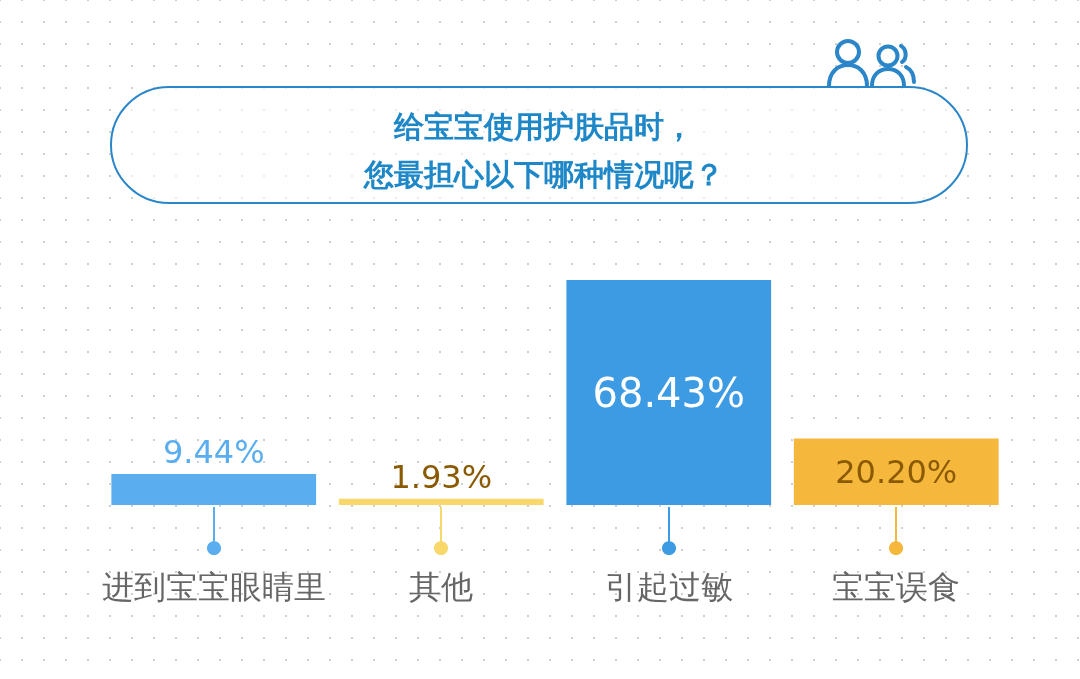  Describe the element at coordinates (669, 392) in the screenshot. I see `data-label: 68.43%` at that location.